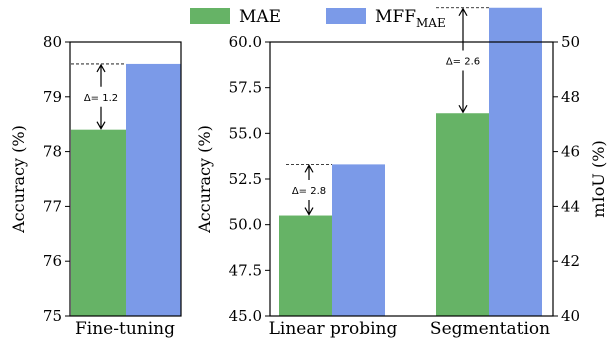  Describe the element at coordinates (309, 207) in the screenshot. I see `linear-probing-delta-arrow-down` at that location.